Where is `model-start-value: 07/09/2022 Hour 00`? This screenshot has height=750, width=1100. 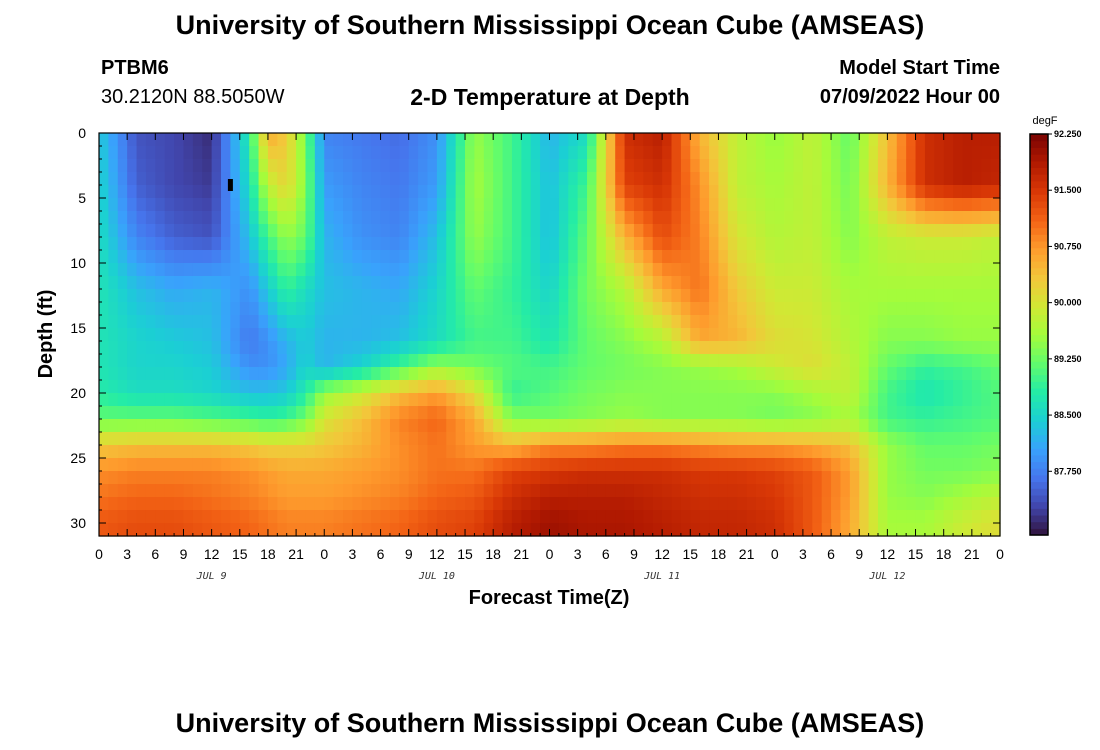
model-start-value: 07/09/2022 Hour 00 is located at coordinates (909, 97).